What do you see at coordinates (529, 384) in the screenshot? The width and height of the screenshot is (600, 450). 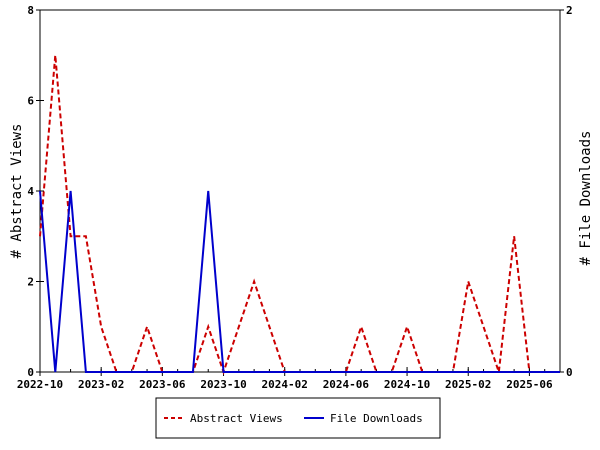 I see `x-tick-label: 2025-06` at bounding box center [529, 384].